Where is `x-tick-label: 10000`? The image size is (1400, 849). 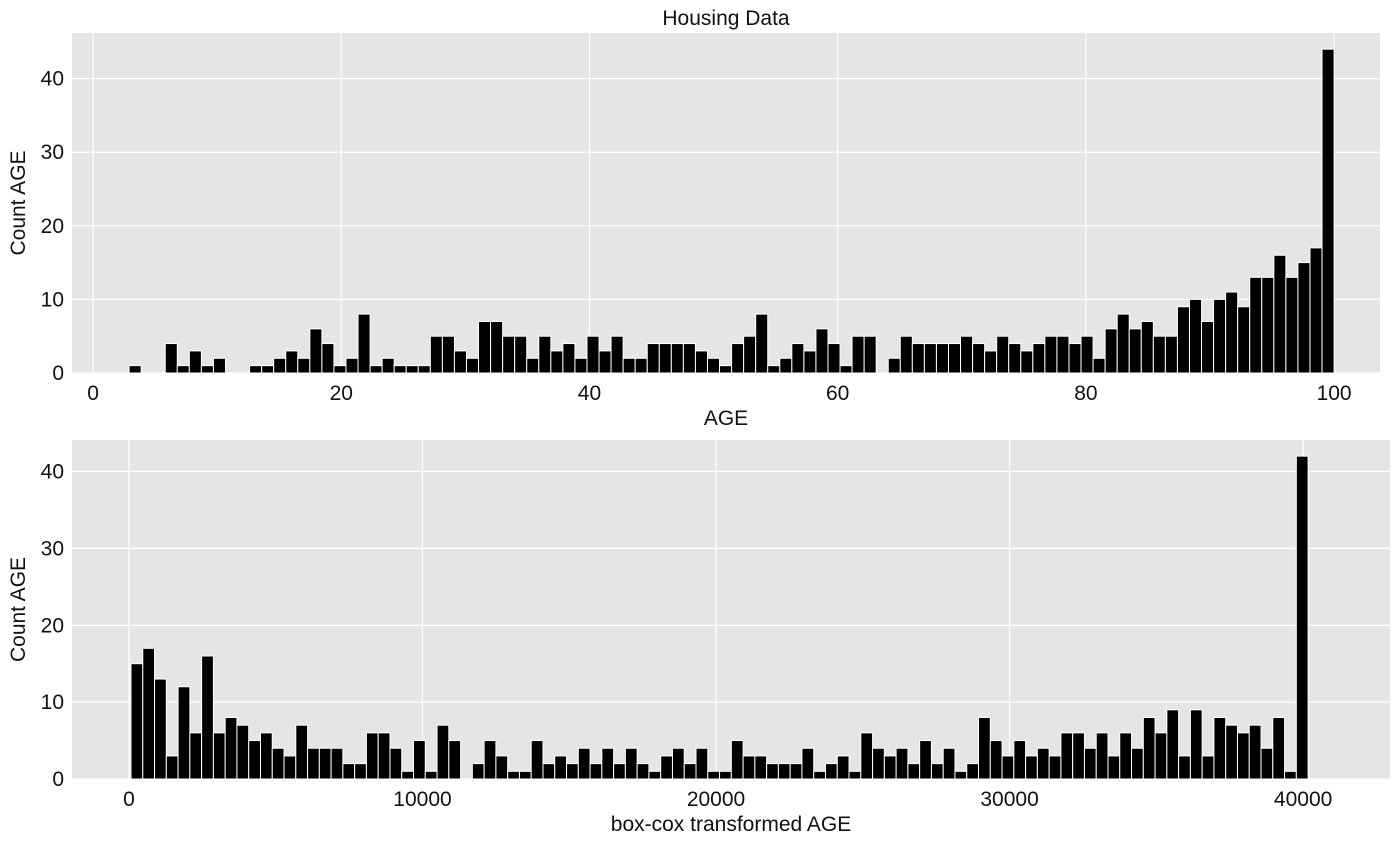
x-tick-label: 10000 is located at coordinates (422, 799).